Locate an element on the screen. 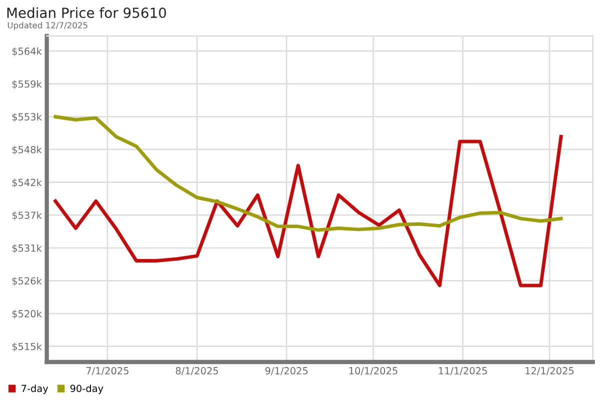 The height and width of the screenshot is (400, 600). x-tick-label: 8/1/2025 is located at coordinates (197, 371).